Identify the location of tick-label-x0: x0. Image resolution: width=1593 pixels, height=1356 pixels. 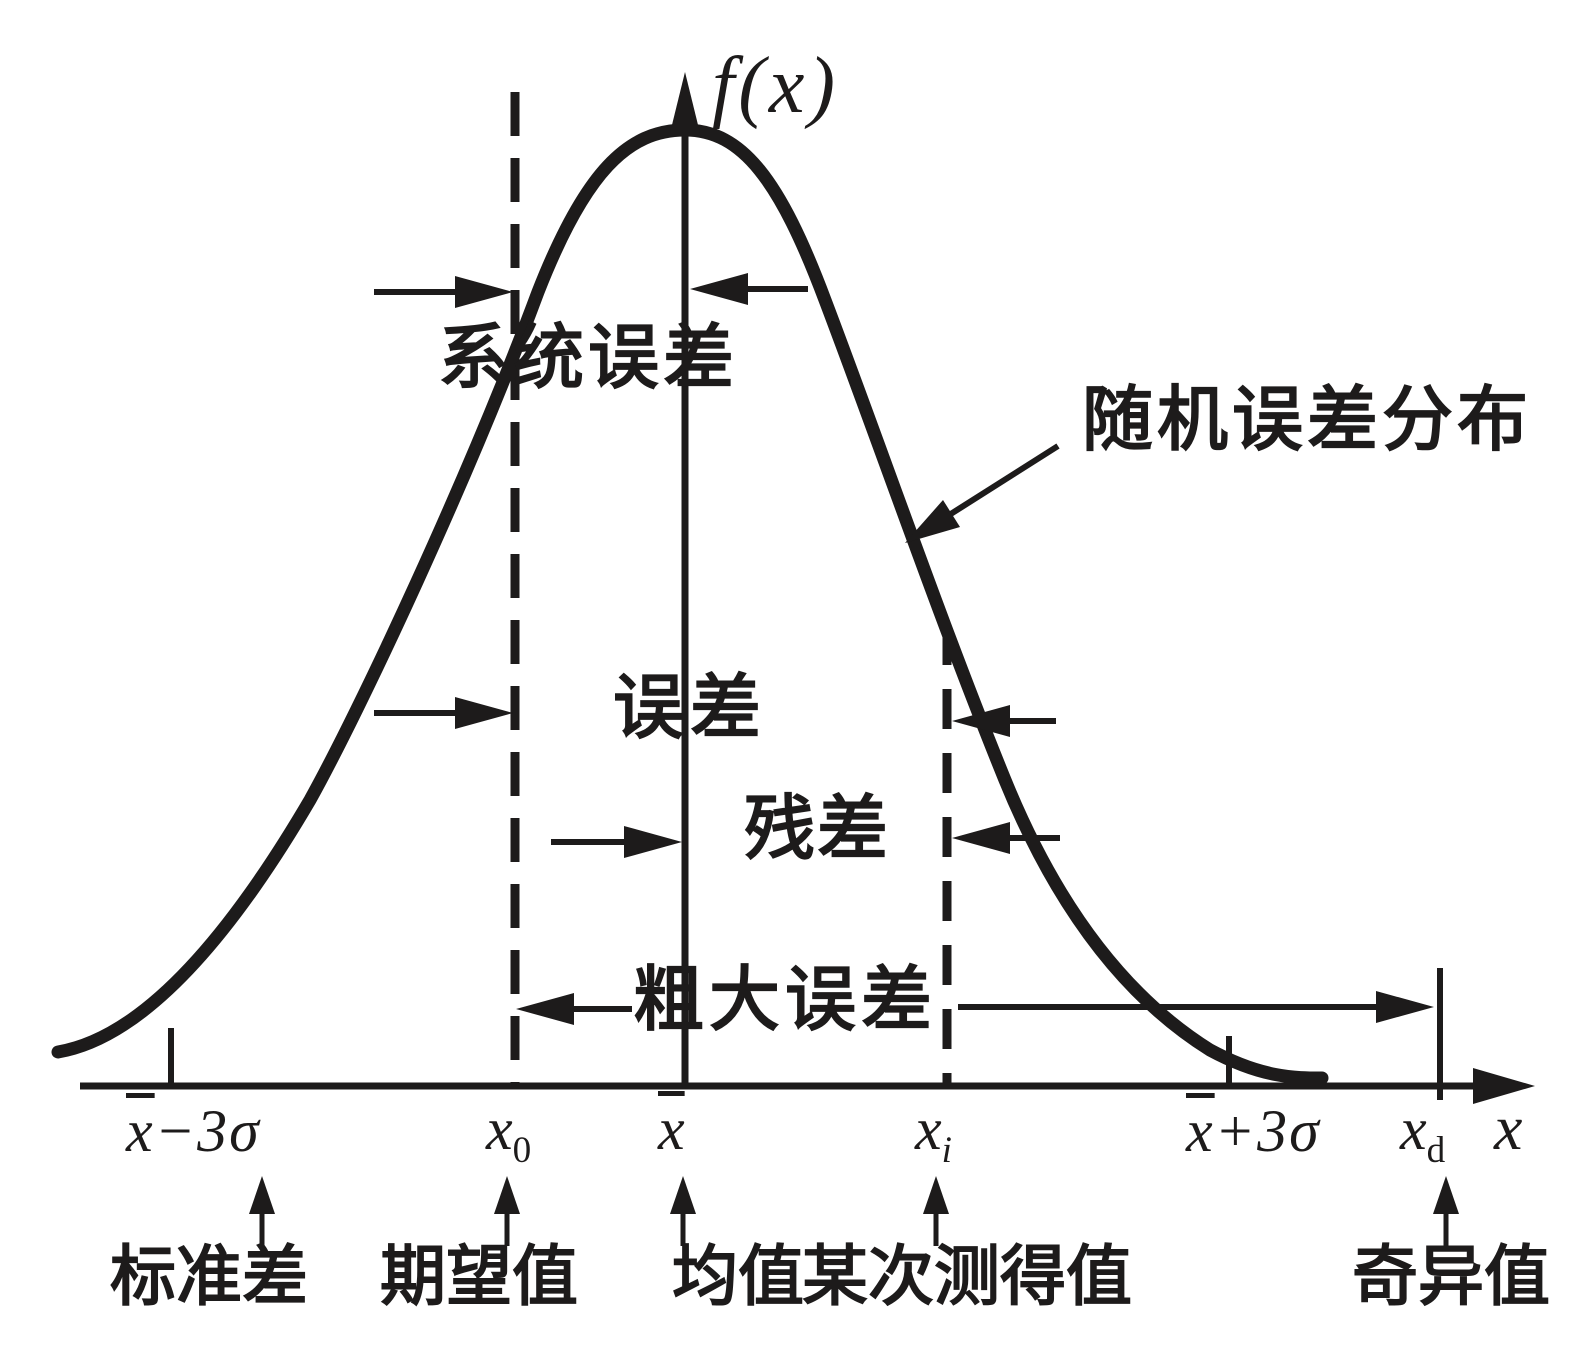
(509, 1133).